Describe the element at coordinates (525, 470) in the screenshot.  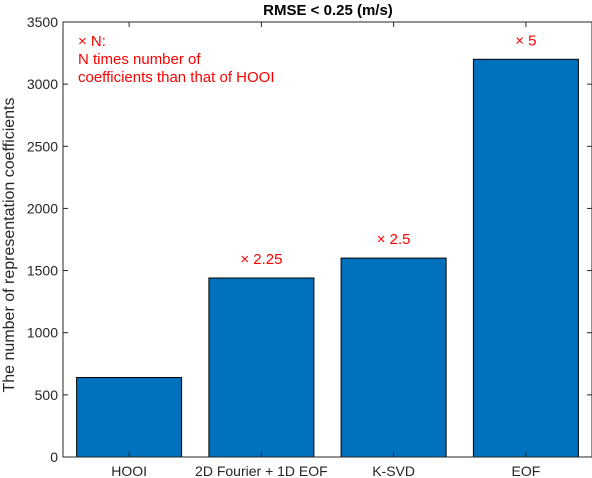
I see `x-tick-label: EOF` at that location.